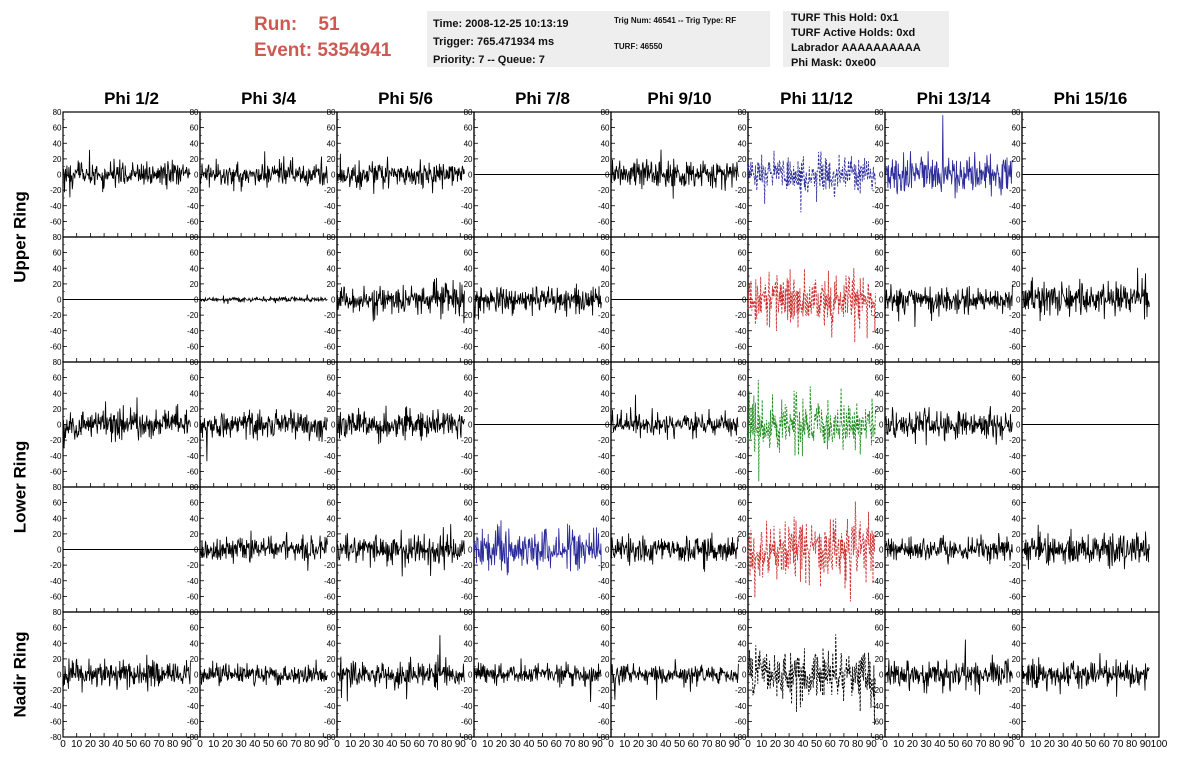  I want to click on run-value: 51, so click(329, 24).